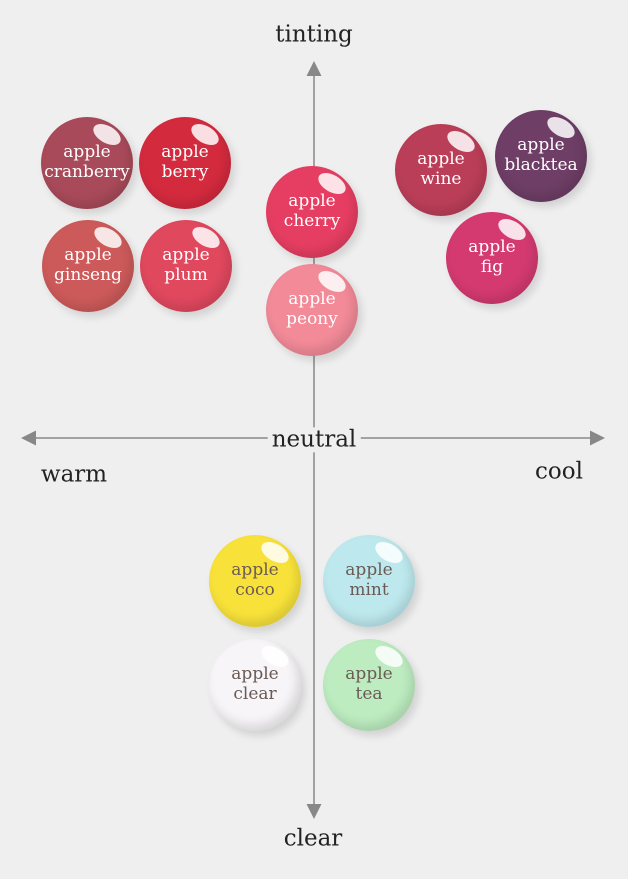 The image size is (628, 879). Describe the element at coordinates (369, 590) in the screenshot. I see `product-line2: mint` at that location.